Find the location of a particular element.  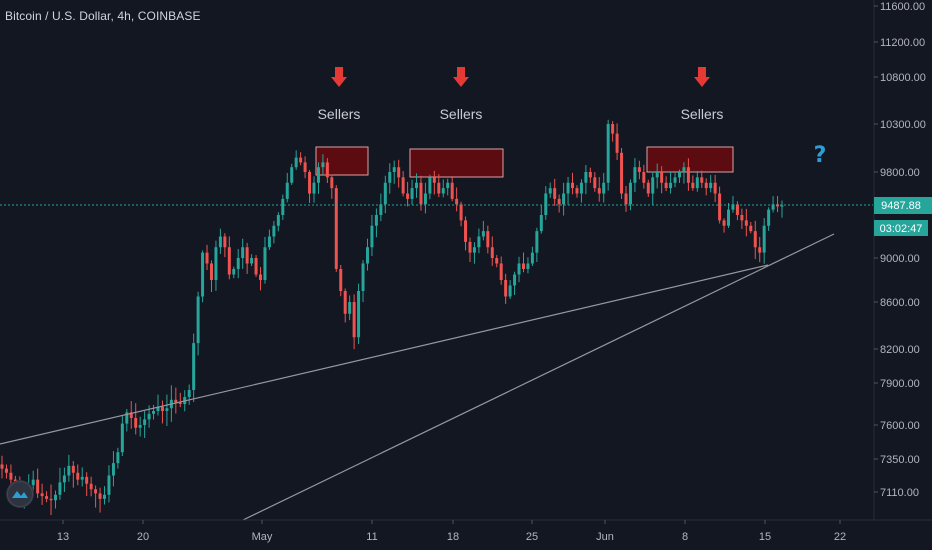

time-axis: 13 20 May 11 18 25 Jun 8 15 22 is located at coordinates (466, 534).